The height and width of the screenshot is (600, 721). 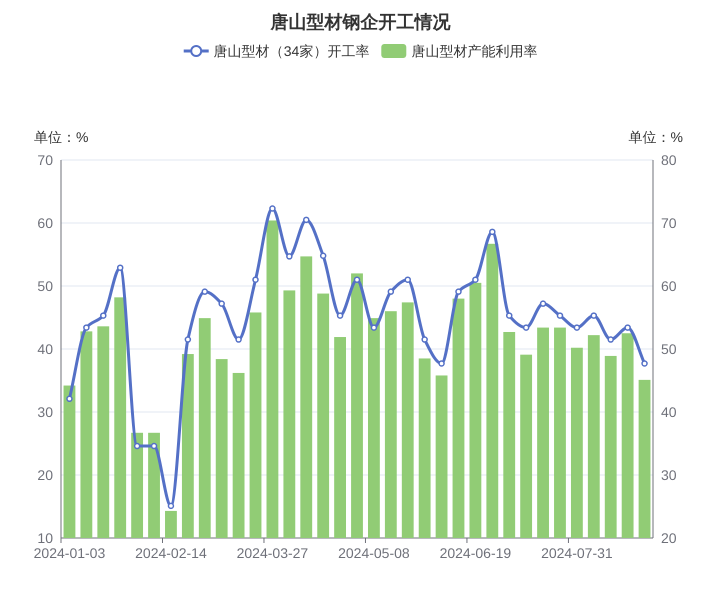 What do you see at coordinates (45, 349) in the screenshot?
I see `y-tick-label: 40` at bounding box center [45, 349].